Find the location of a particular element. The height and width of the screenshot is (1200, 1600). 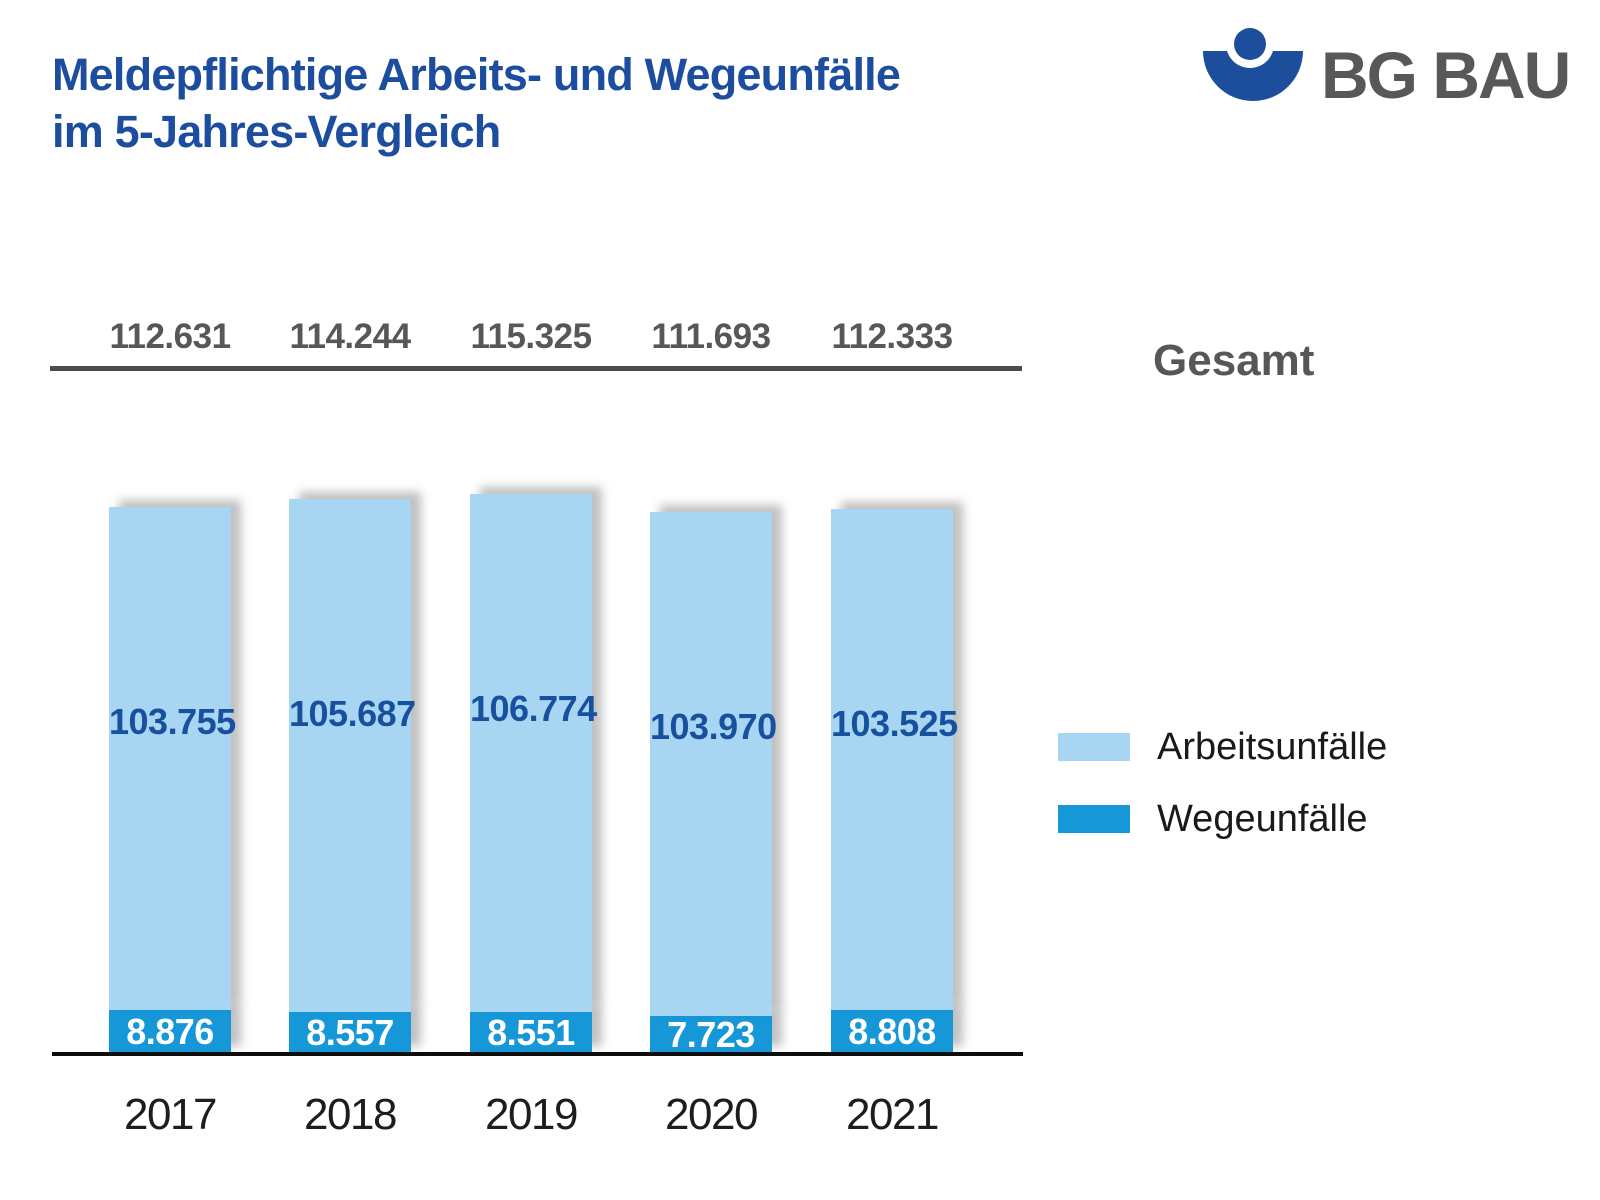

segment-wegeunfaelle-2019: 8.551 is located at coordinates (531, 1032).